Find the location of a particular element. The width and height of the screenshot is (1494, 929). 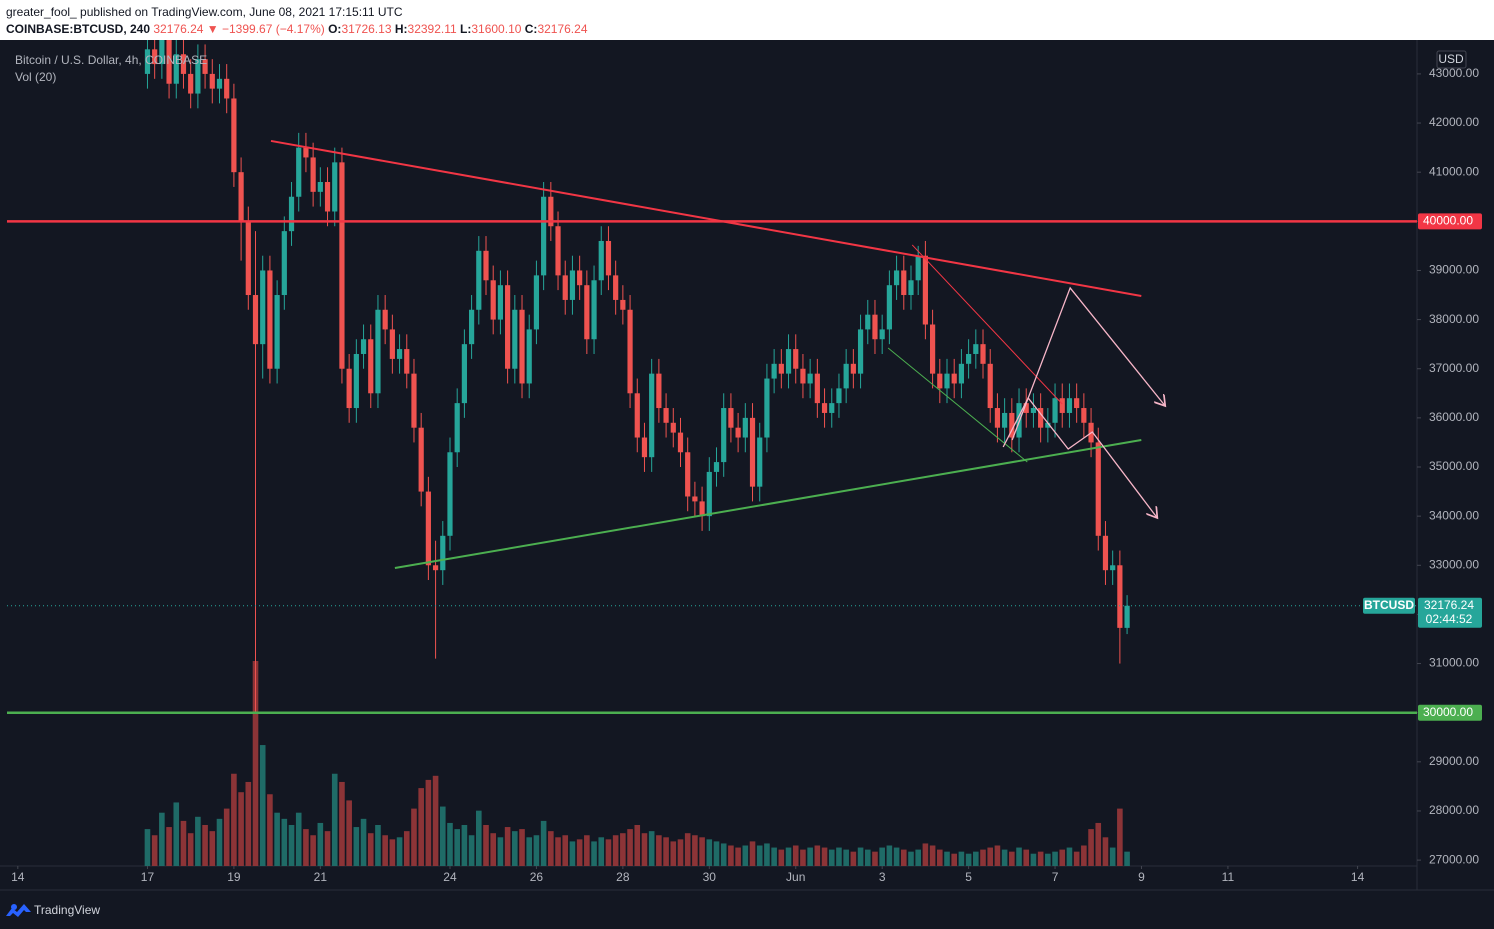

x-tick-label: 26 is located at coordinates (537, 877).